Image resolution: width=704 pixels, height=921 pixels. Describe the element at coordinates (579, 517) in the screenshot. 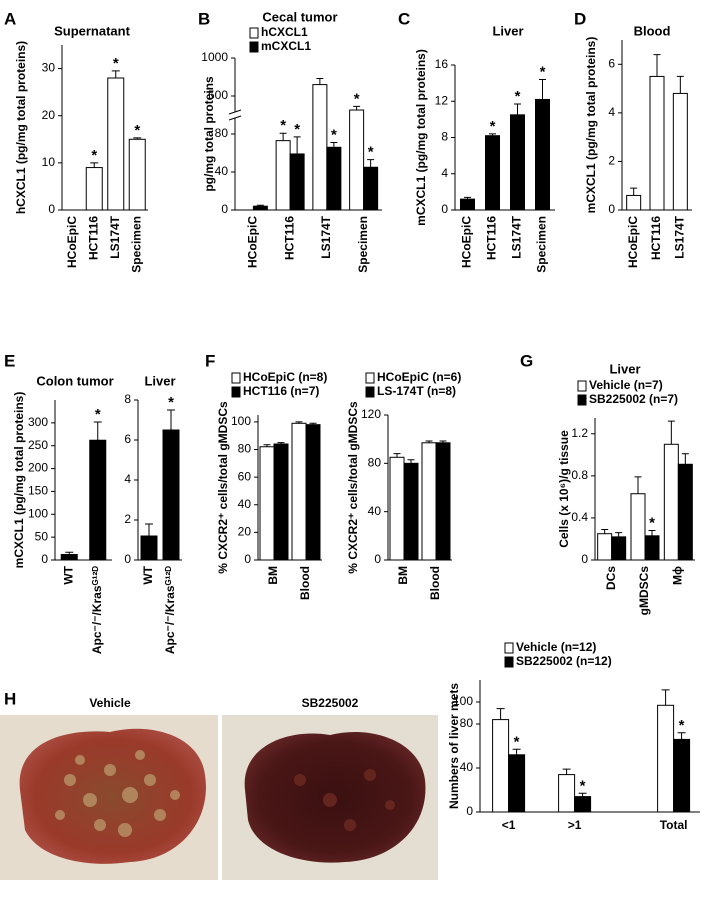

I see `y-tick-label: 0.4` at that location.